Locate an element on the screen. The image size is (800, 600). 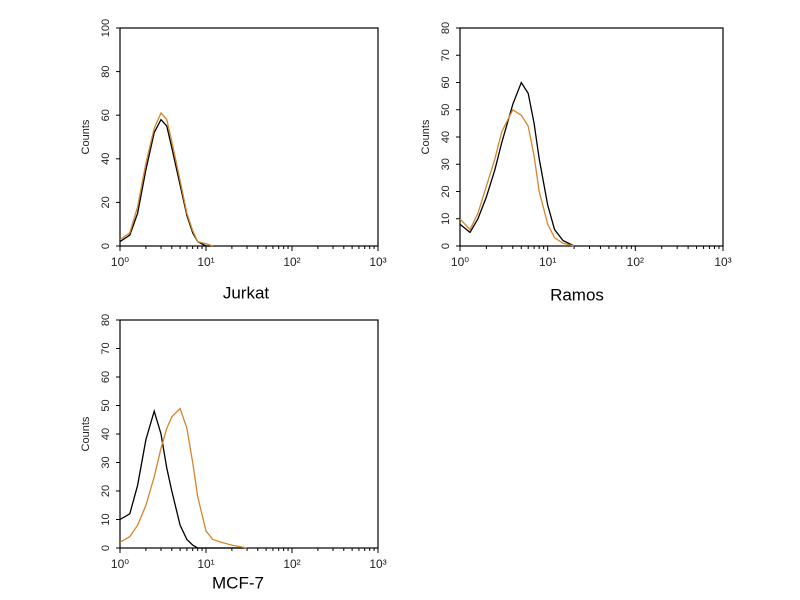
panel-title: Jurkat is located at coordinates (246, 292).